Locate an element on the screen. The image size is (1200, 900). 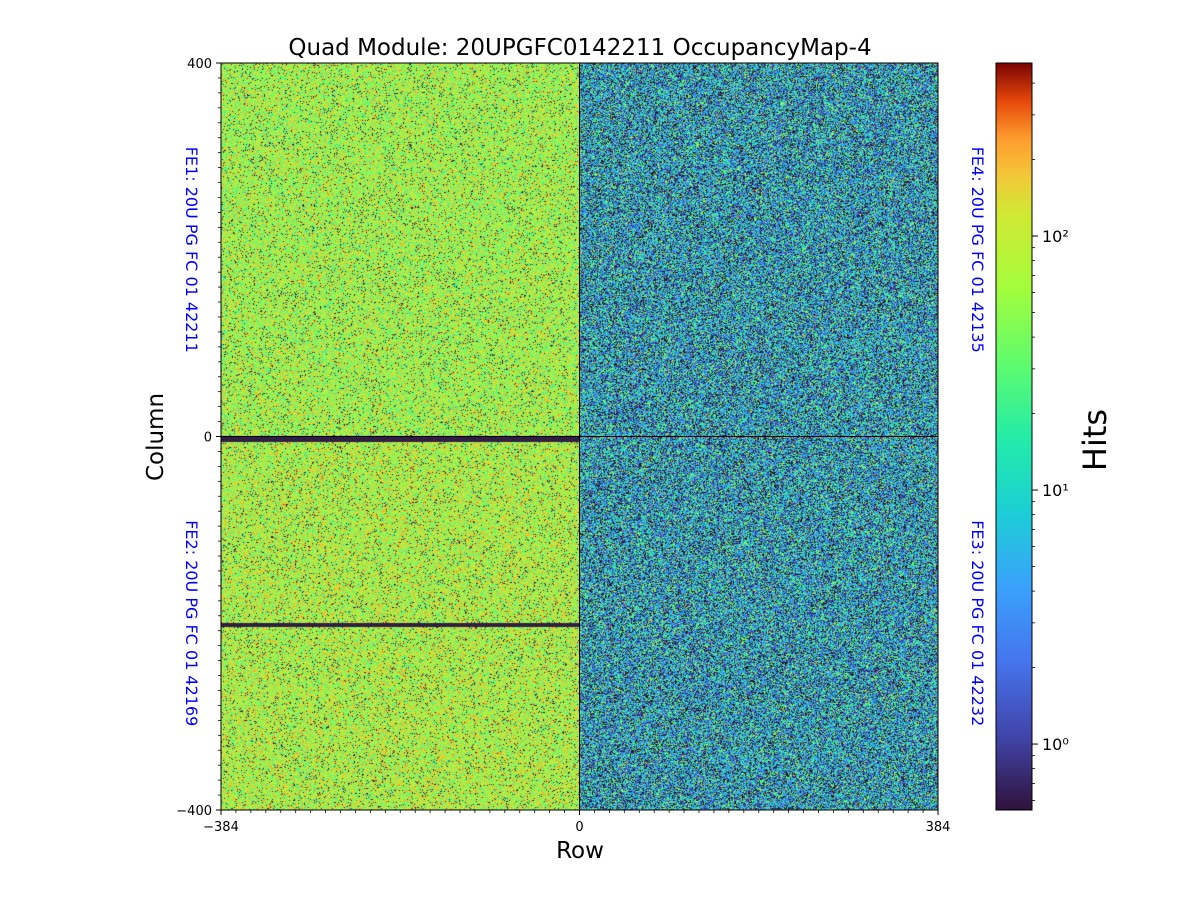
colorbar: 10⁰ 10¹ 10² Hits is located at coordinates (1054, 436).